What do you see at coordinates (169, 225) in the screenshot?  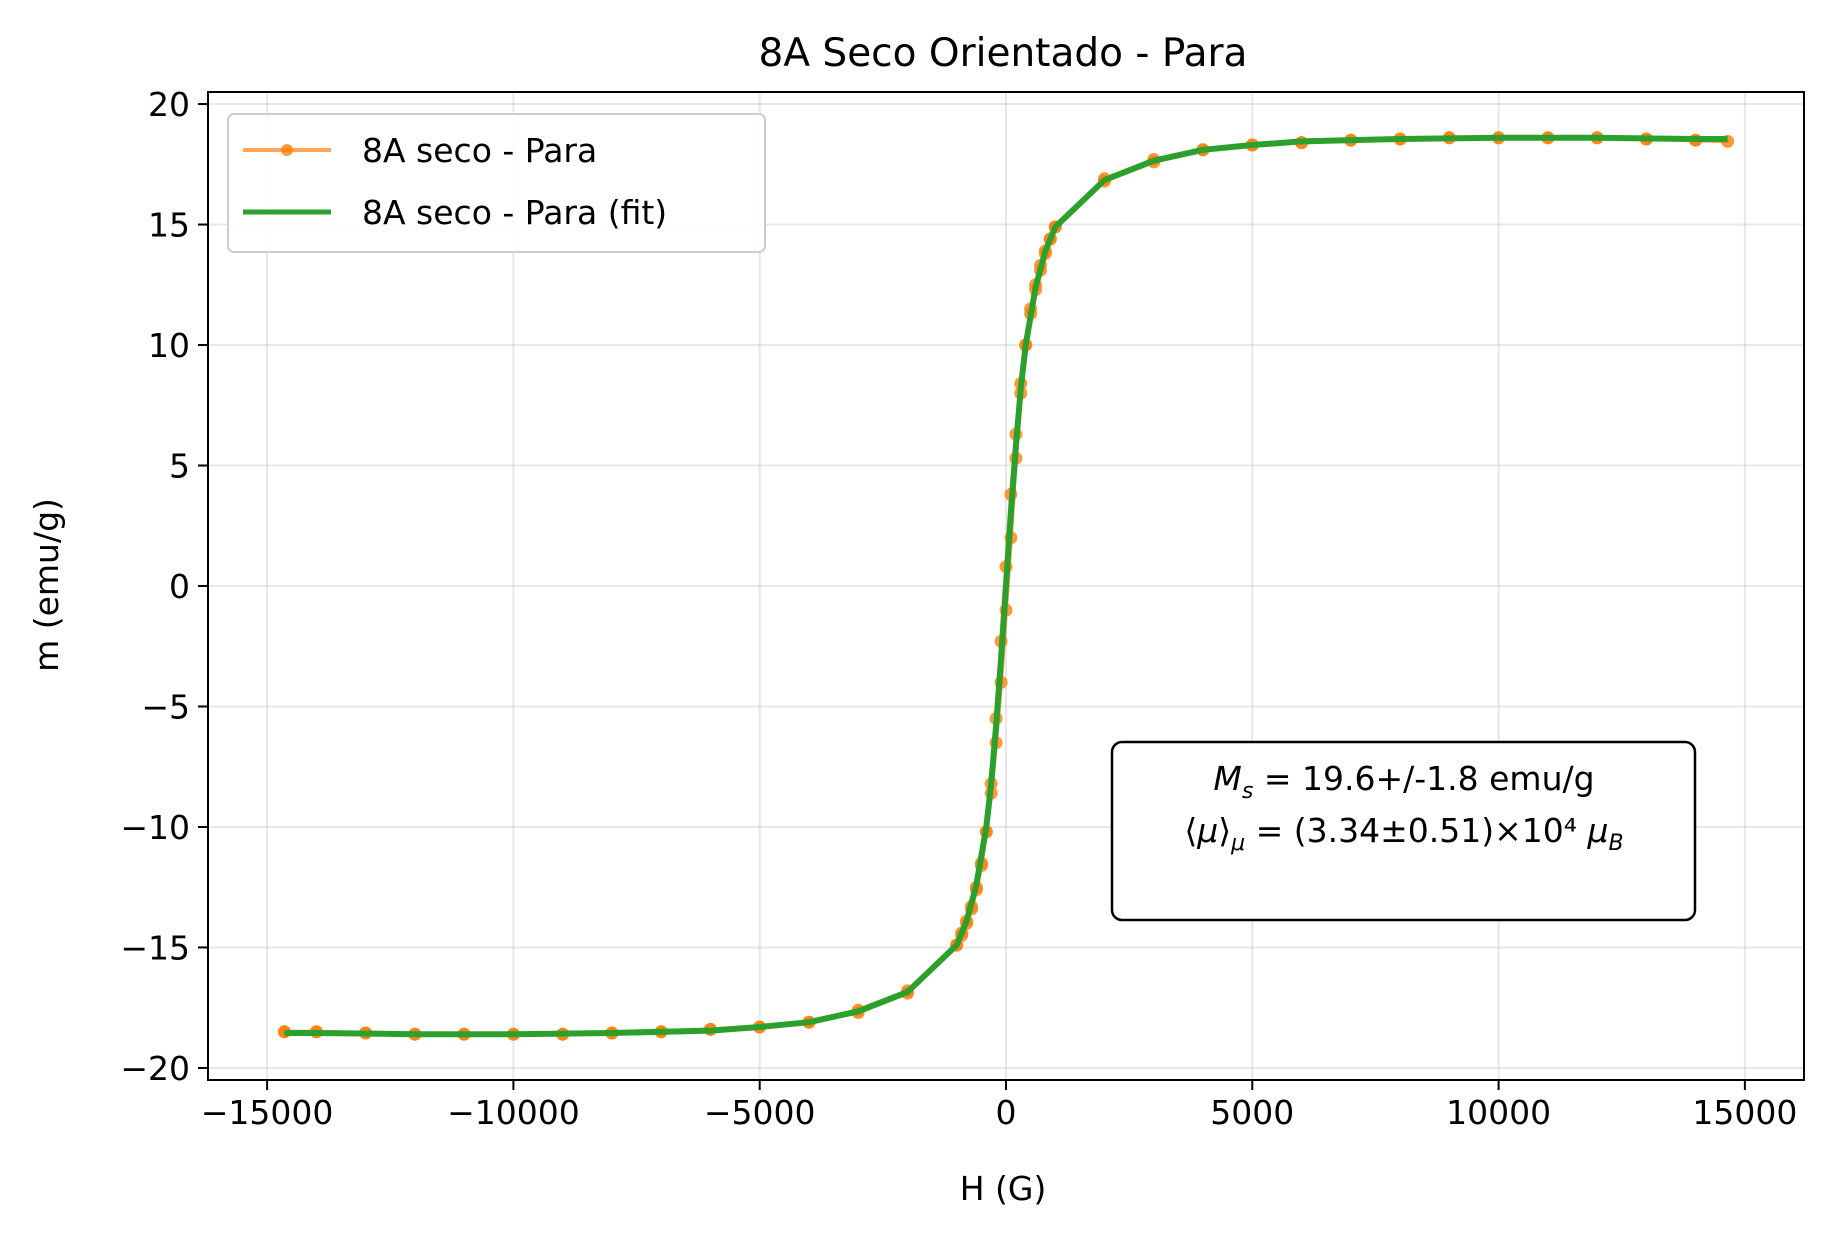 I see `y-tick-label: 15` at bounding box center [169, 225].